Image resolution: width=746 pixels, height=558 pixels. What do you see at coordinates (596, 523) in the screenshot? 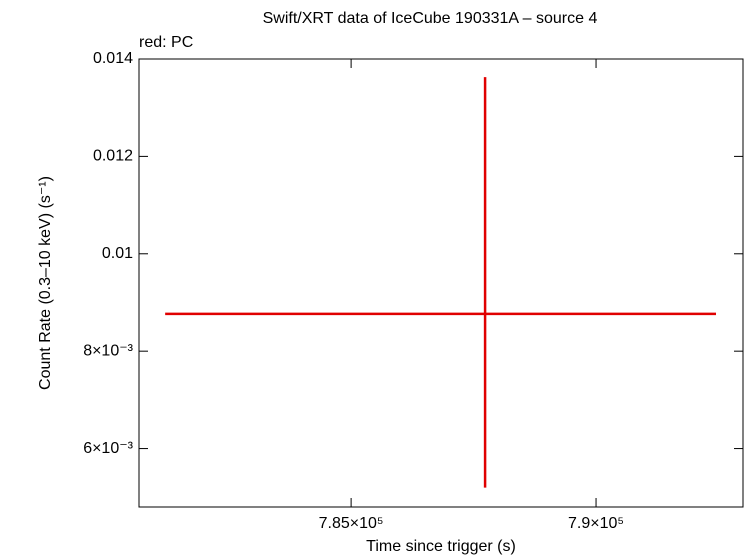
I see `x-tick-label: 7.9×10⁵` at bounding box center [596, 523].